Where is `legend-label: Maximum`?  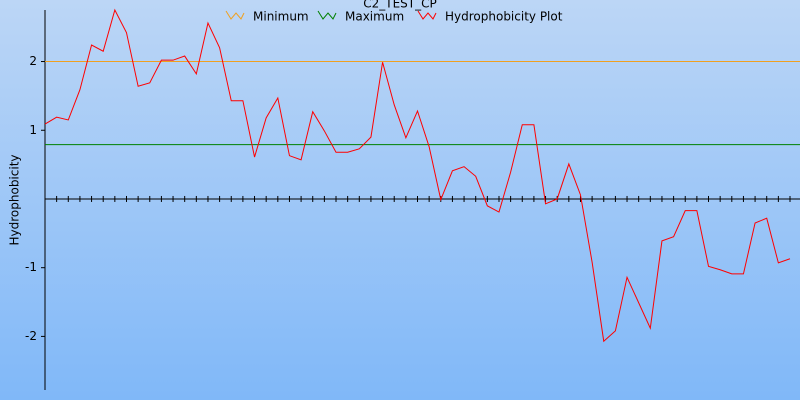 legend-label: Maximum is located at coordinates (374, 17).